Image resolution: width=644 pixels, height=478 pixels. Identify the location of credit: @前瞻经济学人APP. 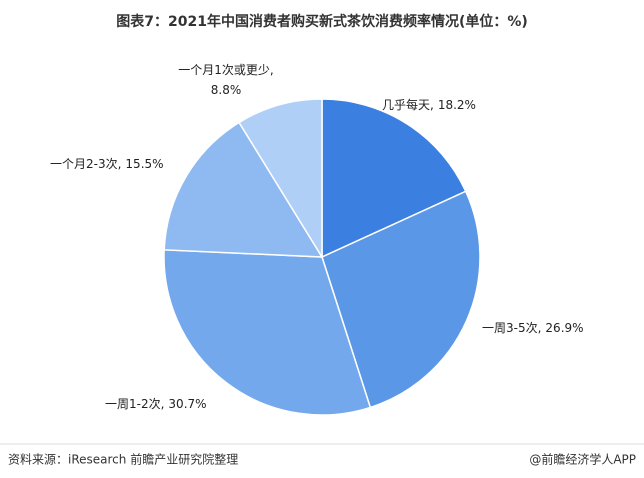
(582, 459).